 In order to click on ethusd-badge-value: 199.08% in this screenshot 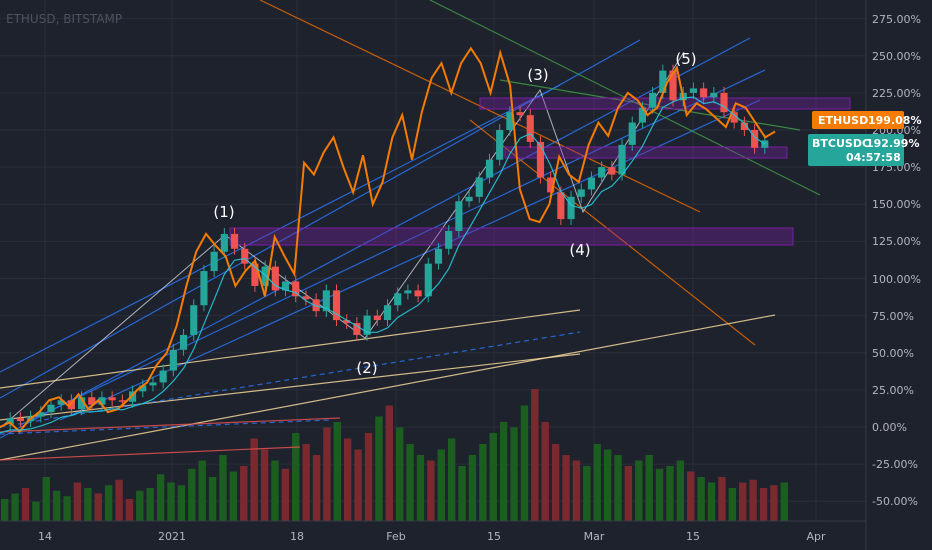, I will do `click(894, 120)`.